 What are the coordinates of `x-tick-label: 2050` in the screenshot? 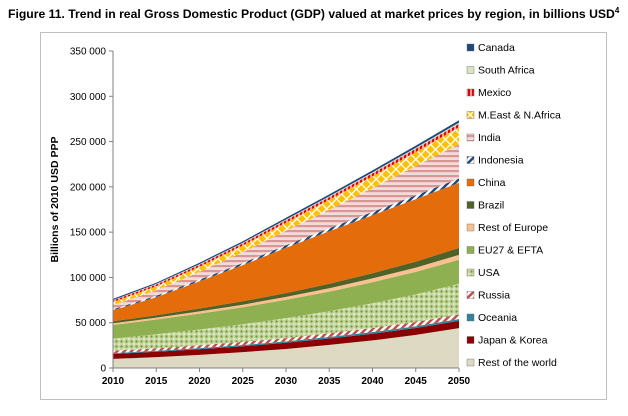 It's located at (459, 381).